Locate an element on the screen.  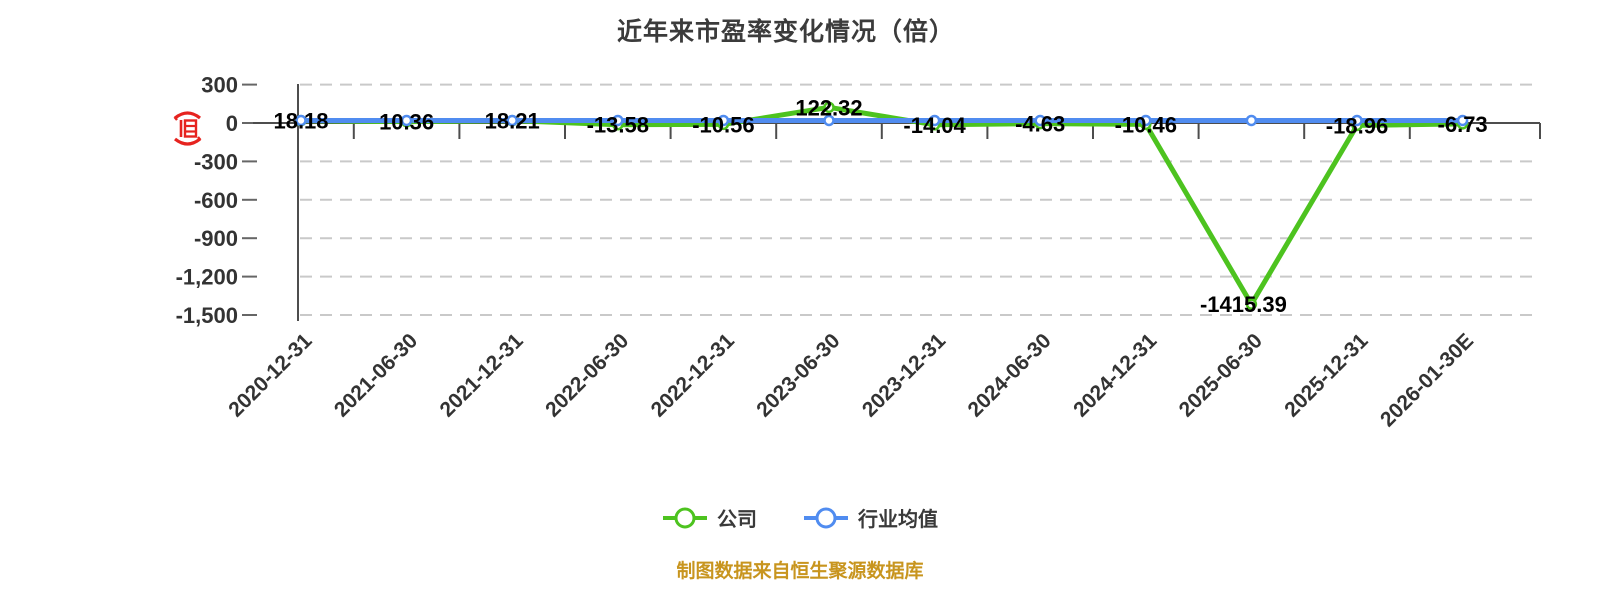
value-label: 122.32 is located at coordinates (828, 107).